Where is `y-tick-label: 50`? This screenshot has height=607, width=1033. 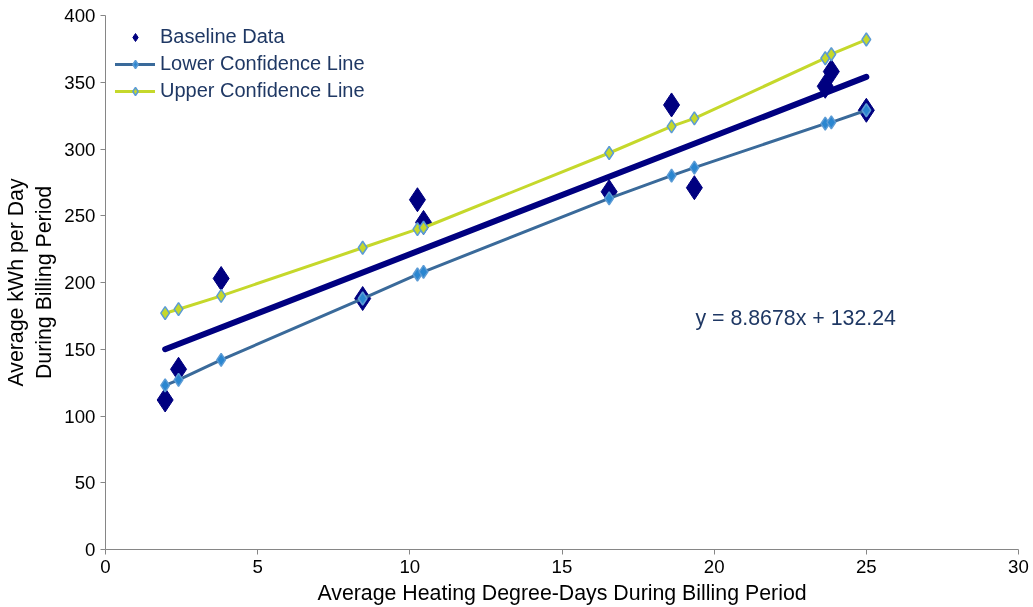 y-tick-label: 50 is located at coordinates (85, 483).